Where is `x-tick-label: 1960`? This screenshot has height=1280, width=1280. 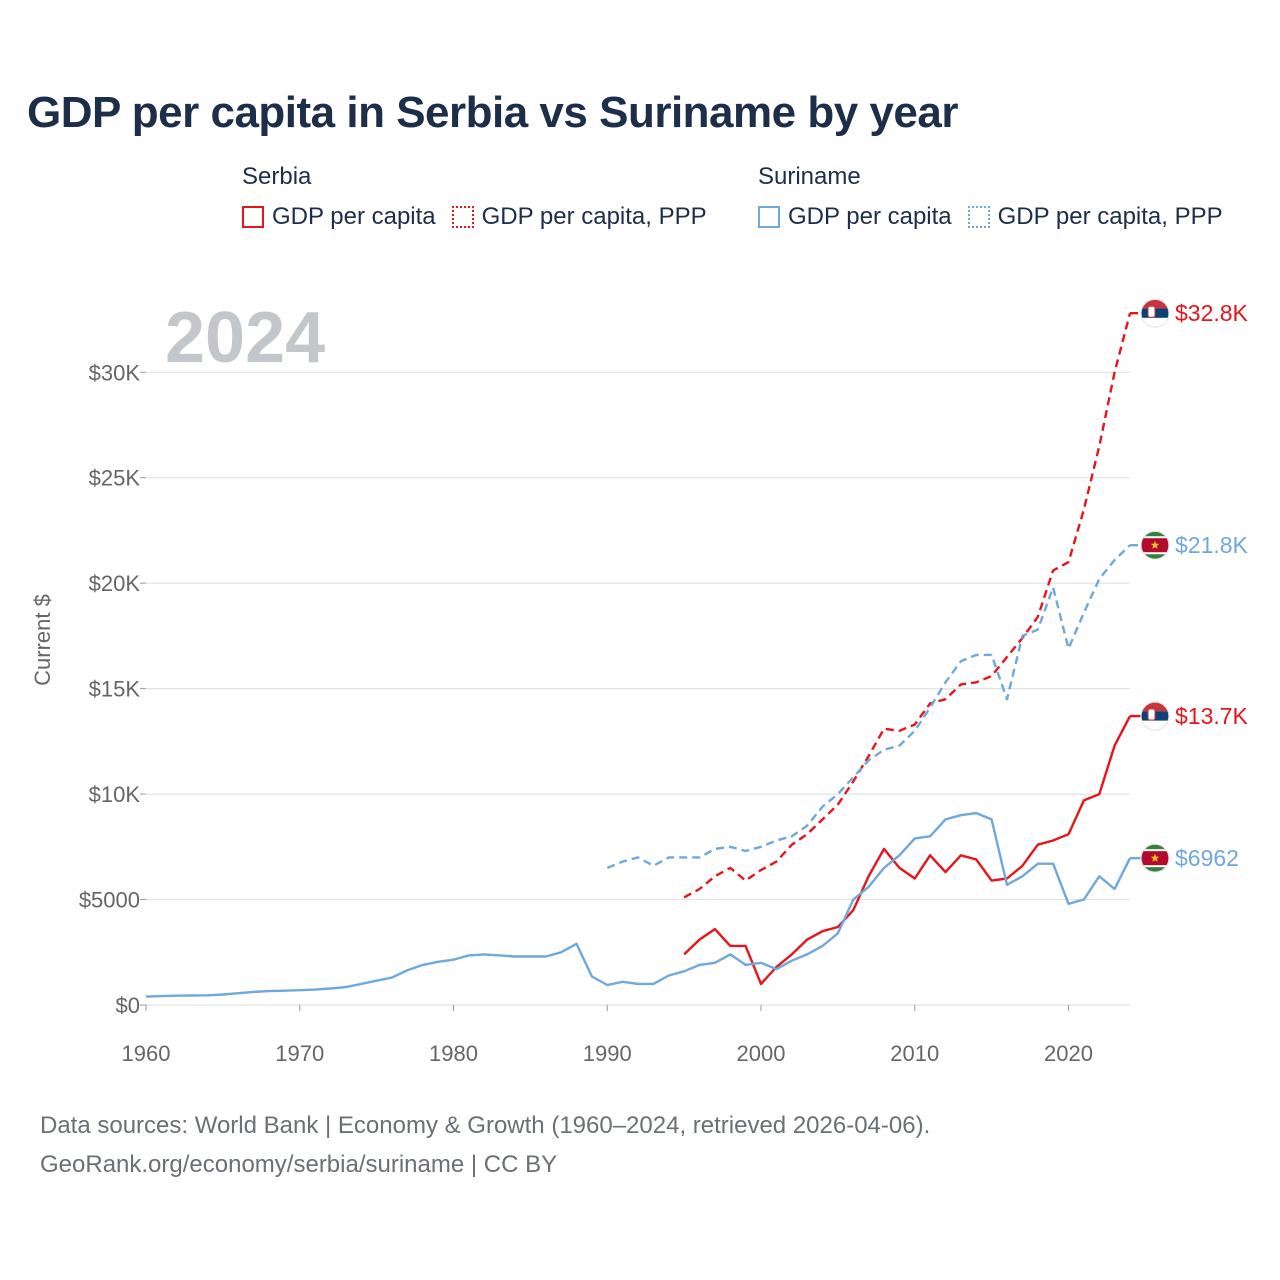 x-tick-label: 1960 is located at coordinates (146, 1053).